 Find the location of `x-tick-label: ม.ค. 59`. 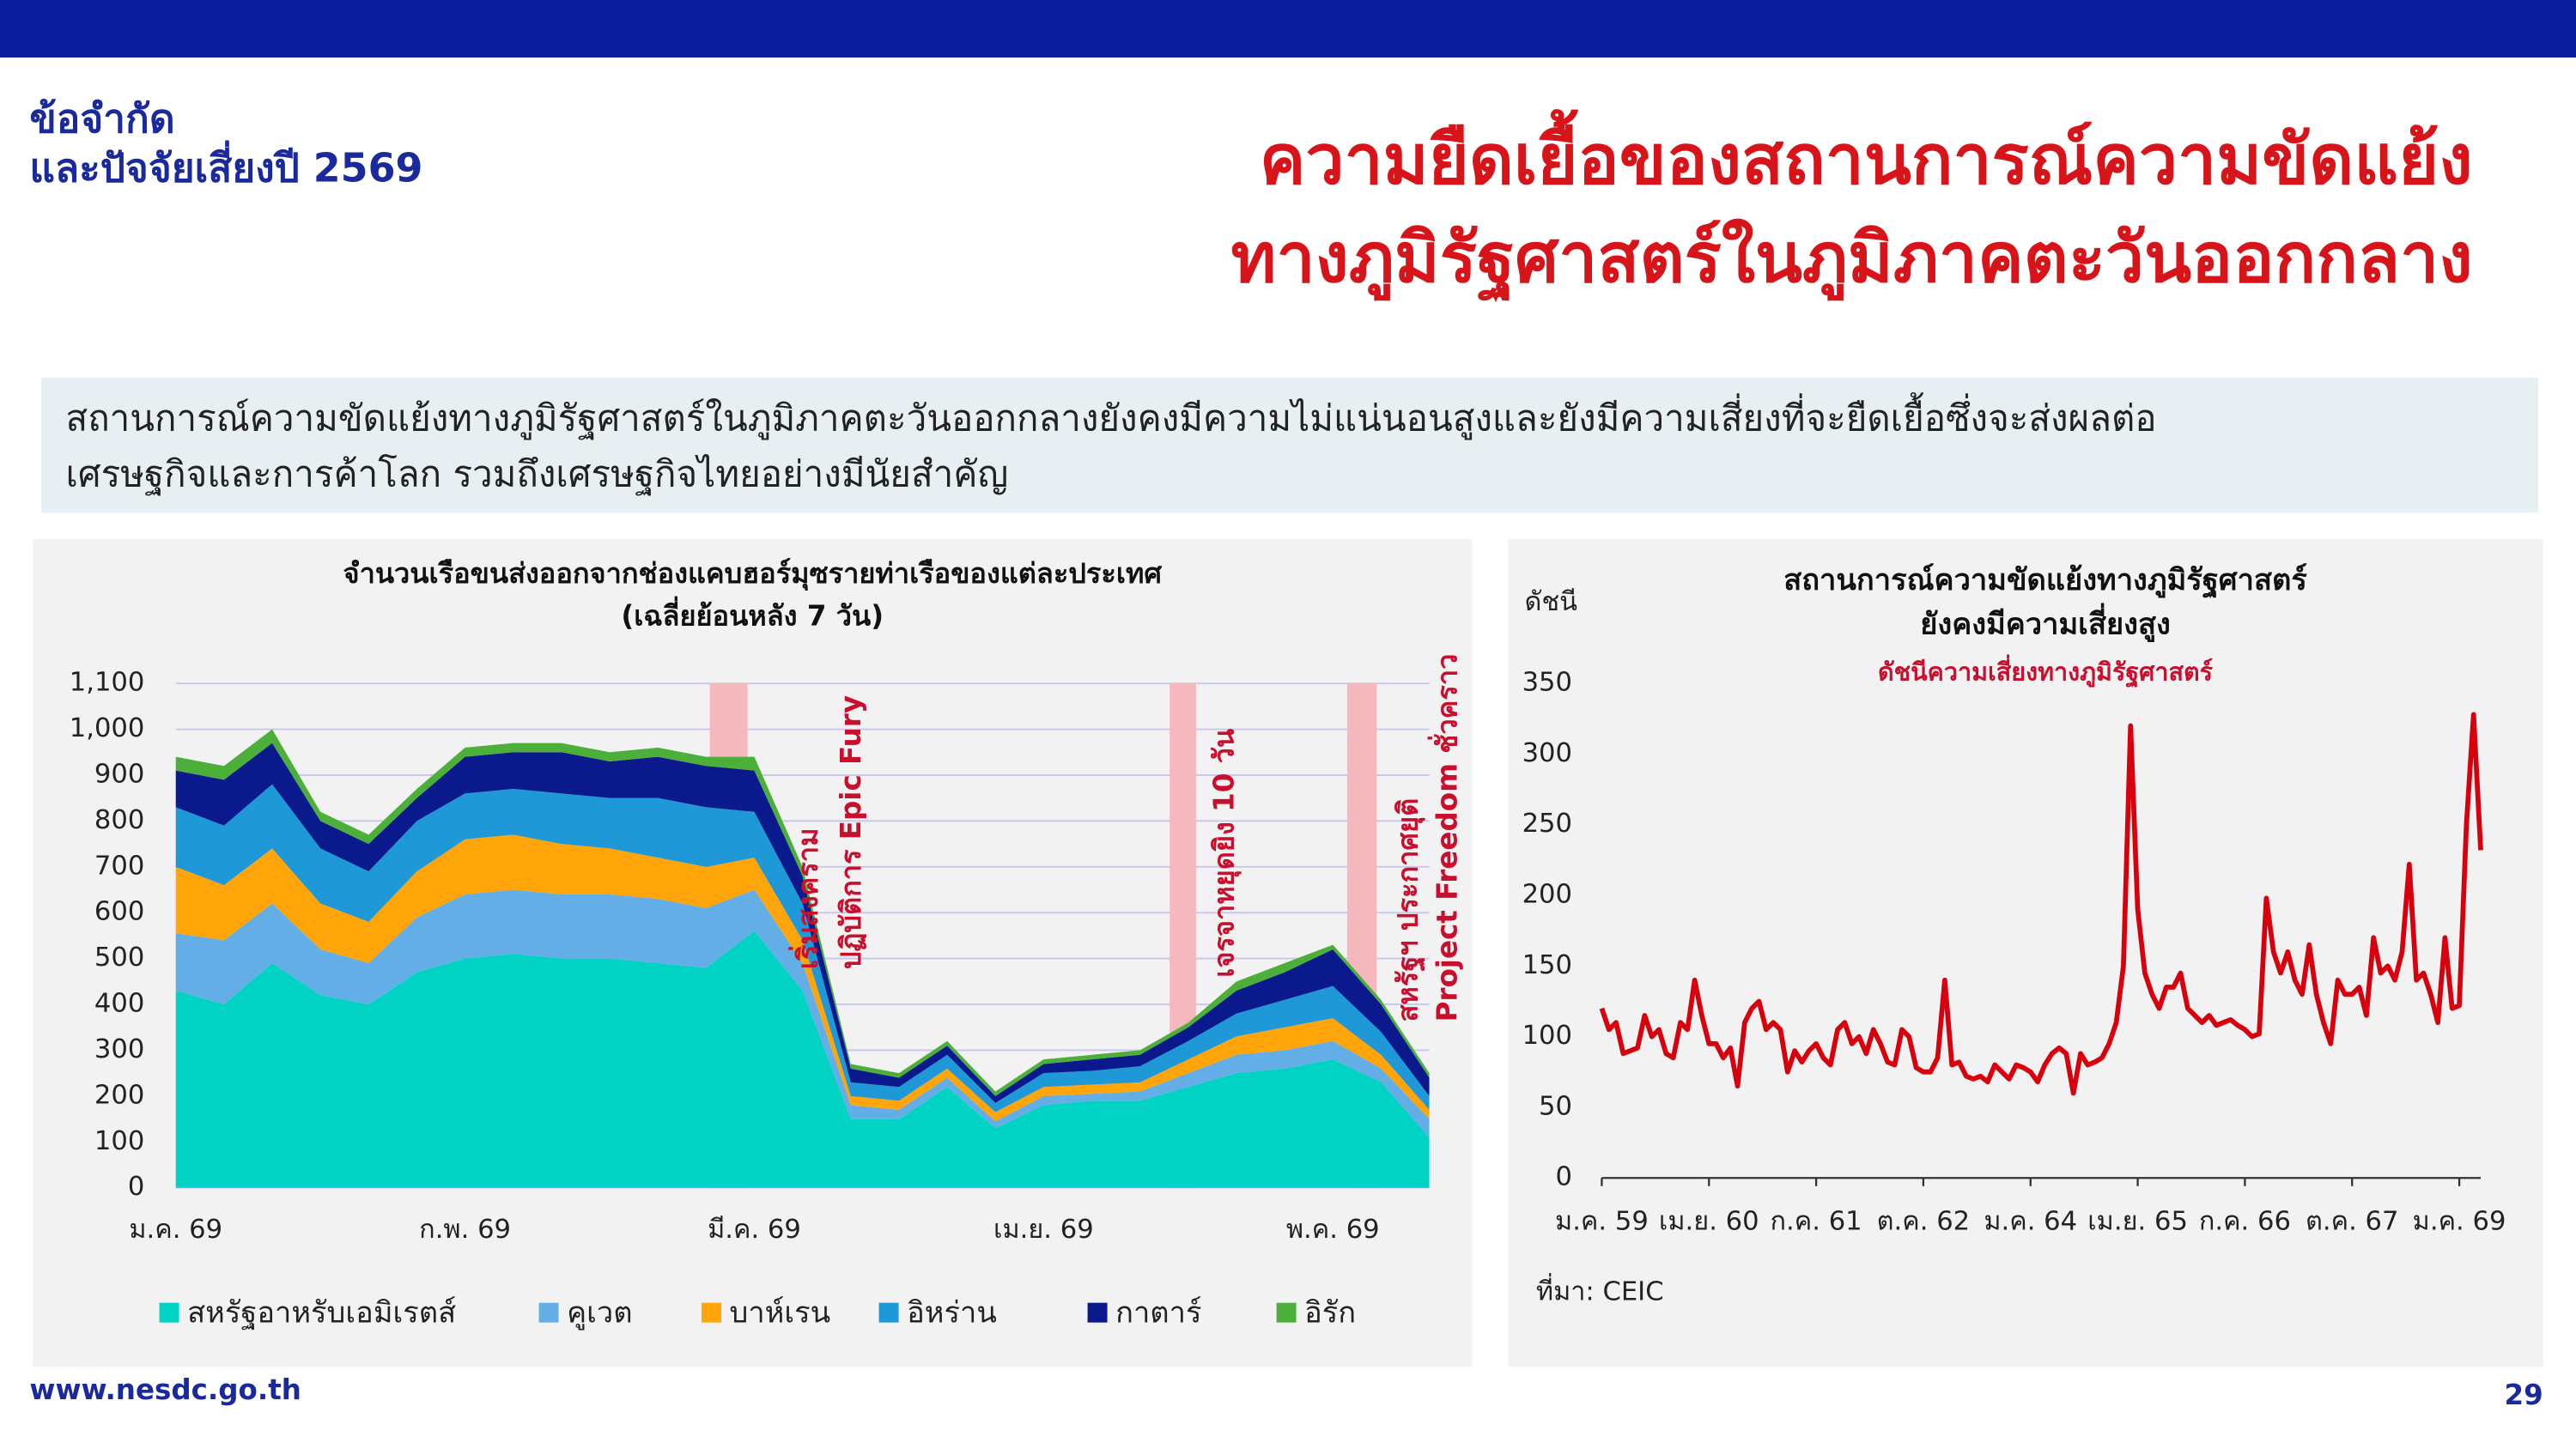

x-tick-label: ม.ค. 59 is located at coordinates (1602, 1221).